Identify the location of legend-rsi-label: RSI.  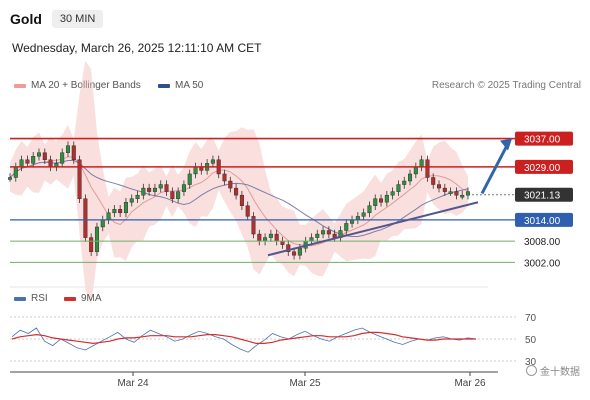
(39, 298).